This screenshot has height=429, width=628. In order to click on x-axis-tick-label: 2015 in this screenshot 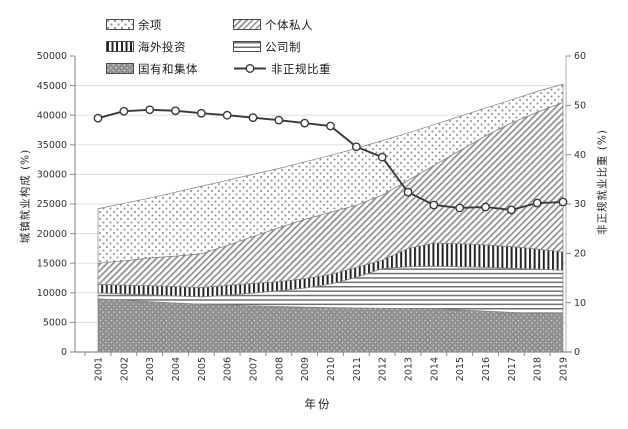, I will do `click(460, 369)`.